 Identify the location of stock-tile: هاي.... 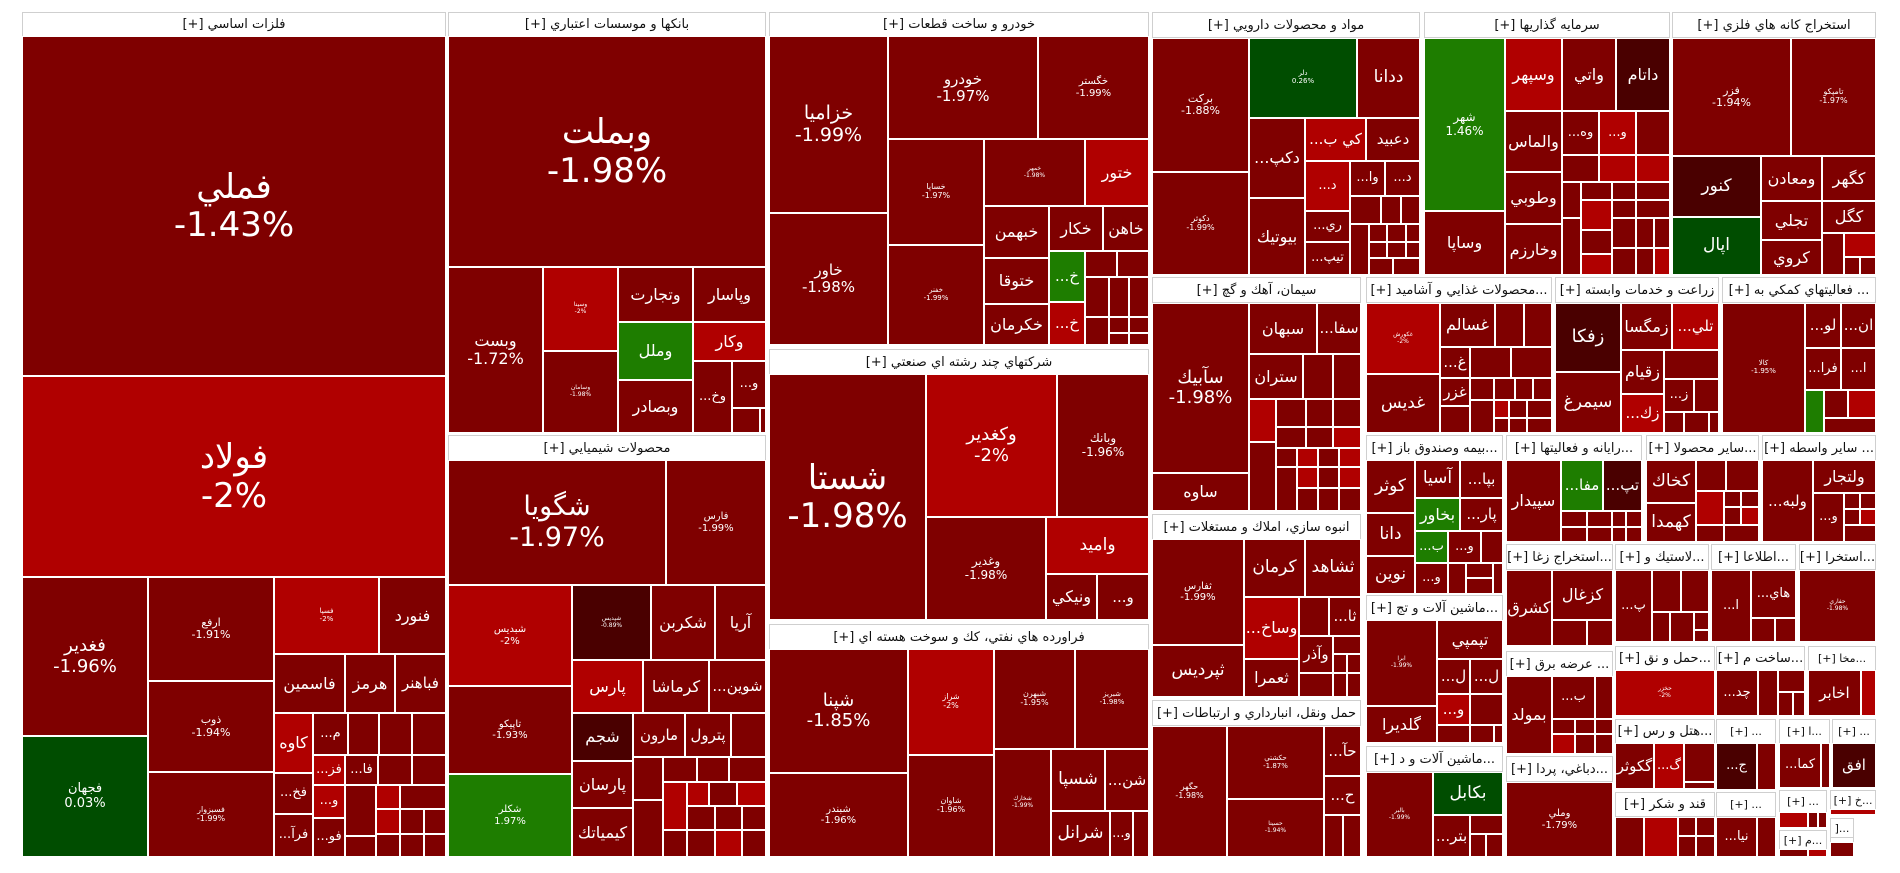
(1773, 594).